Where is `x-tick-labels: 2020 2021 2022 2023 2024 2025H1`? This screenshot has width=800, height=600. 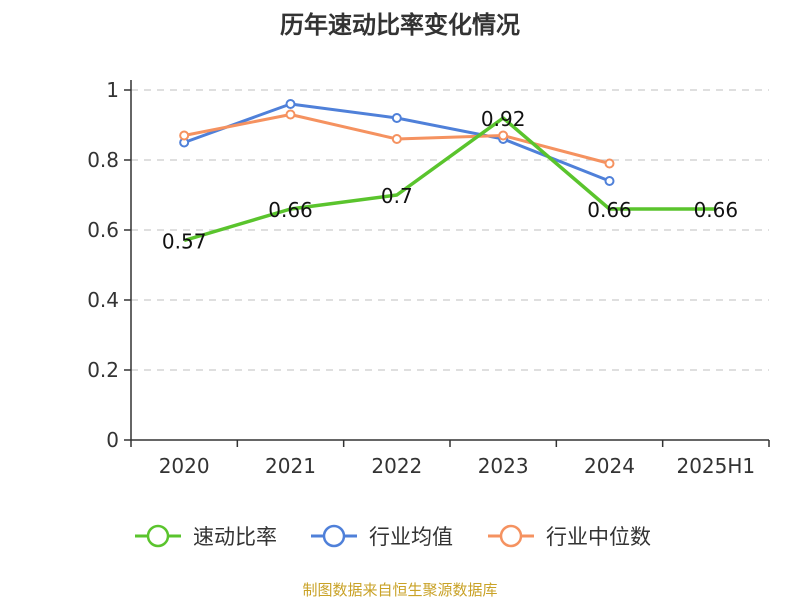 x-tick-labels: 2020 2021 2022 2023 2024 2025H1 is located at coordinates (457, 466).